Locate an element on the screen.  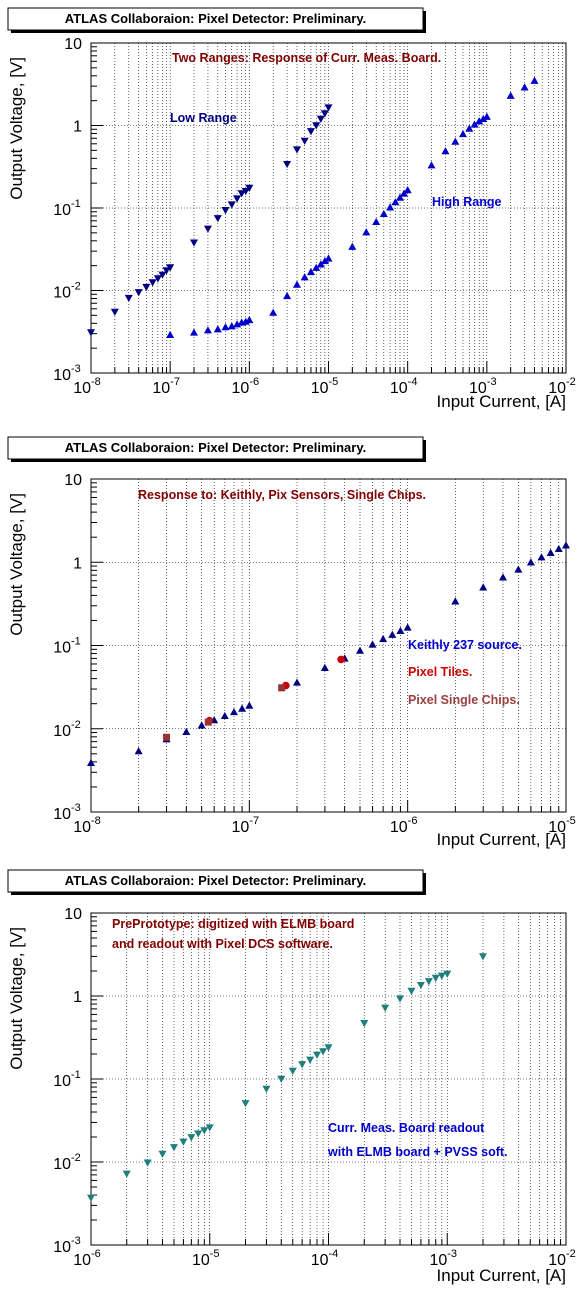
y-tick-label: 10⁻¹ is located at coordinates (67, 646).